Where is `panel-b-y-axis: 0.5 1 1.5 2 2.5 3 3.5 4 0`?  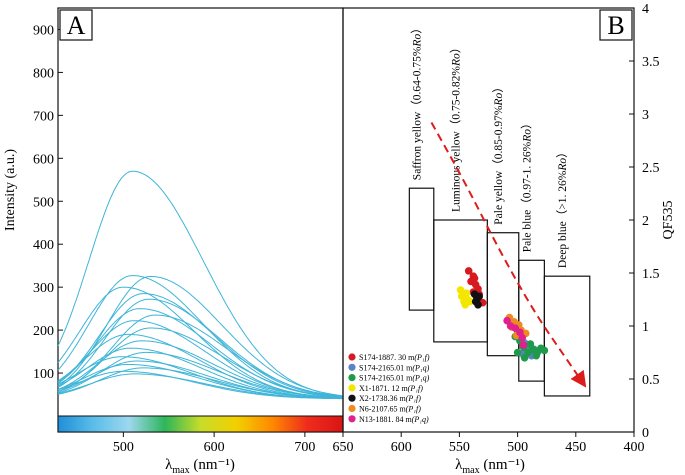
panel-b-y-axis: 0.5 1 1.5 2 2.5 3 3.5 4 0 is located at coordinates (644, 221).